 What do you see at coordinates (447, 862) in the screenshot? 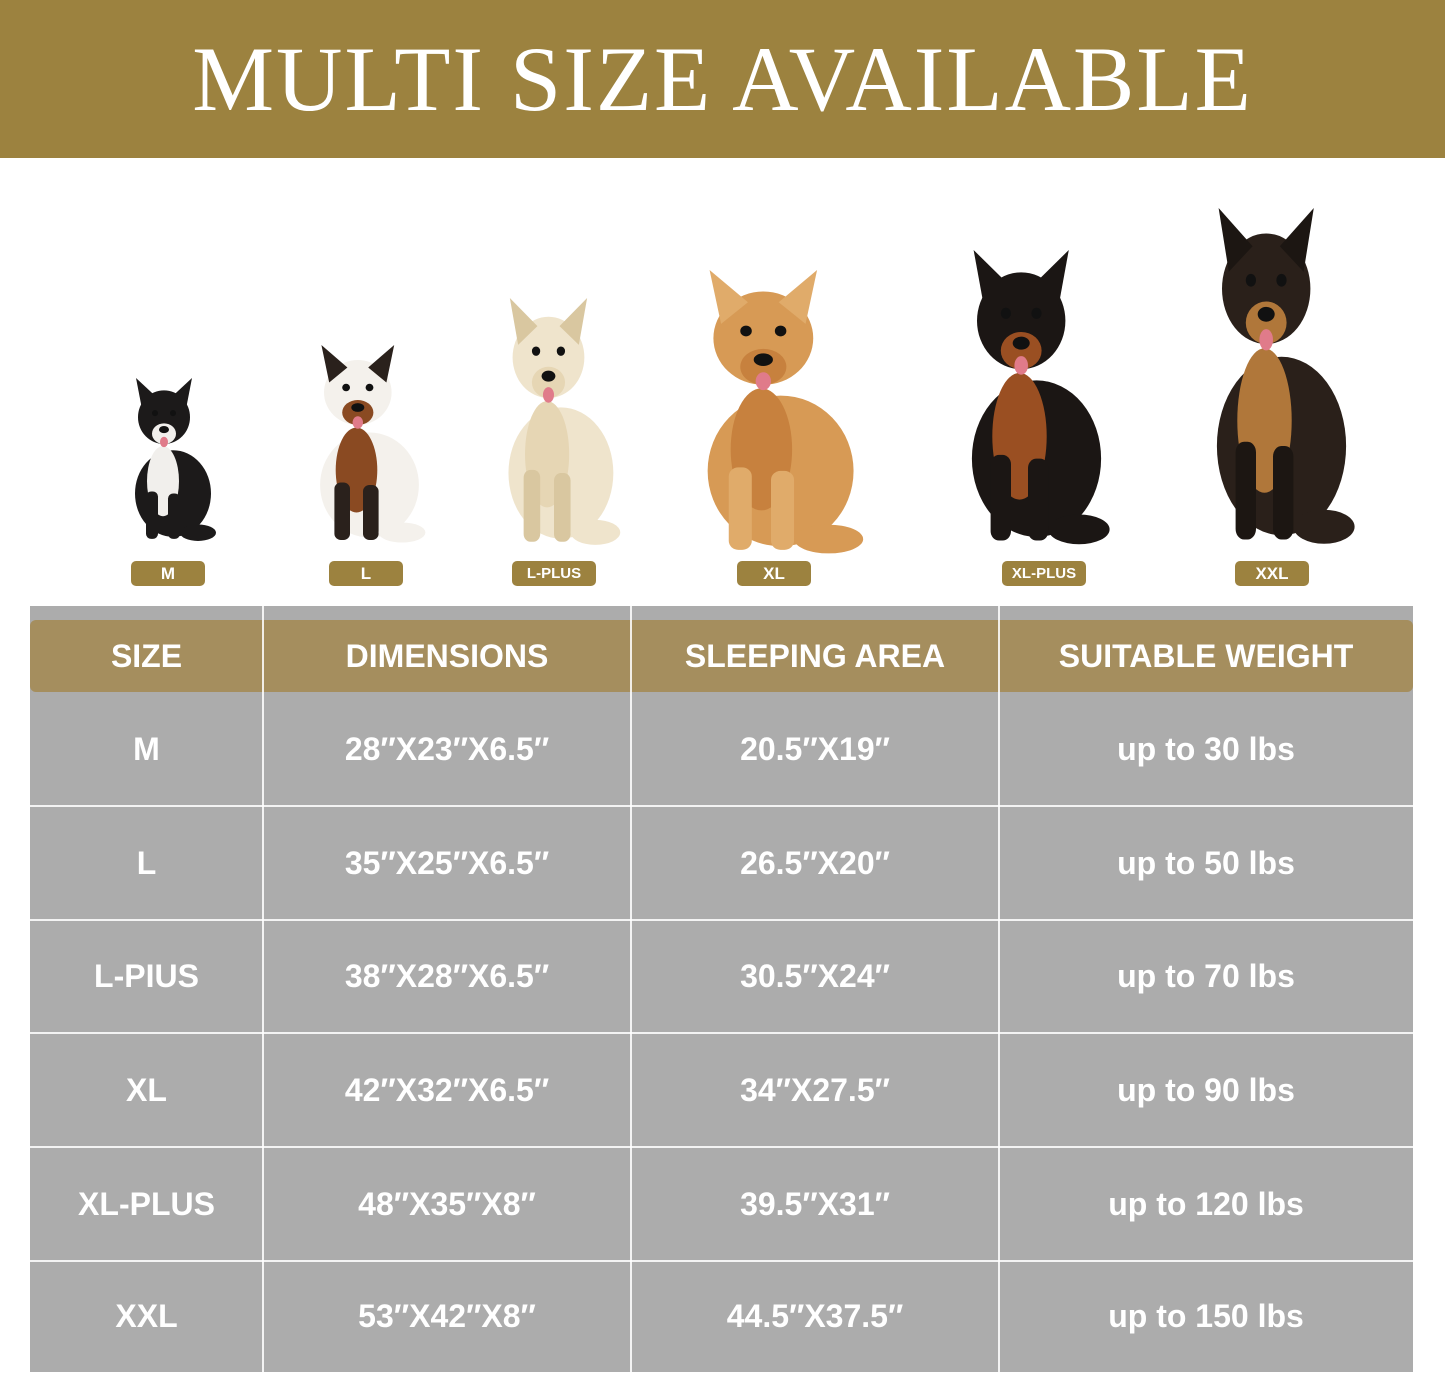
I see `table-cell: 35″X25″X6.5″` at bounding box center [447, 862].